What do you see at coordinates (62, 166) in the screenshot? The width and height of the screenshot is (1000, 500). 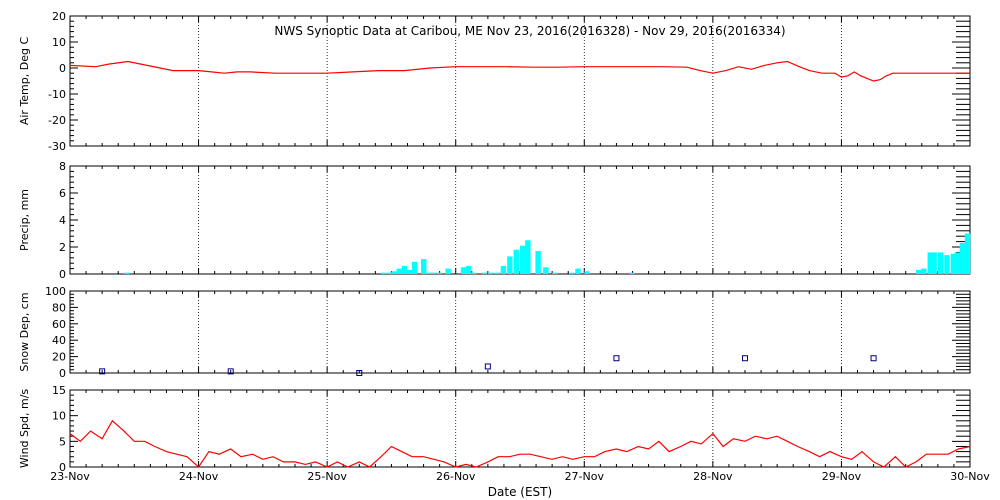 I see `y-tick-label: 8` at bounding box center [62, 166].